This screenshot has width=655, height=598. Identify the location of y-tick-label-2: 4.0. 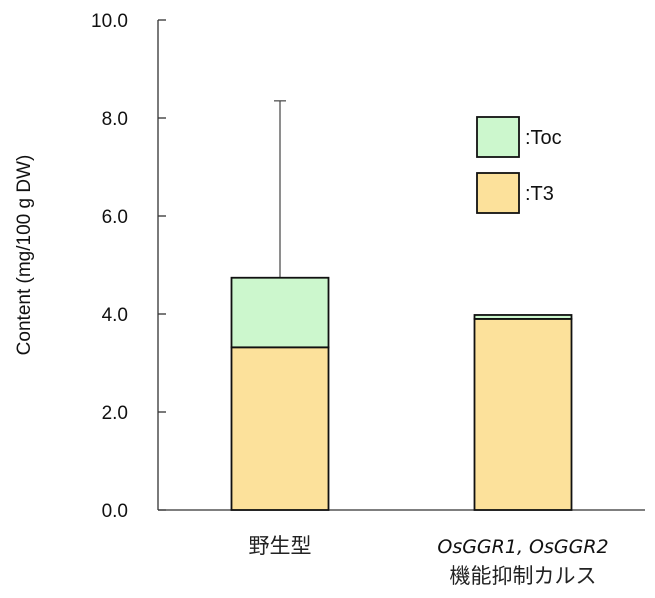
(115, 315).